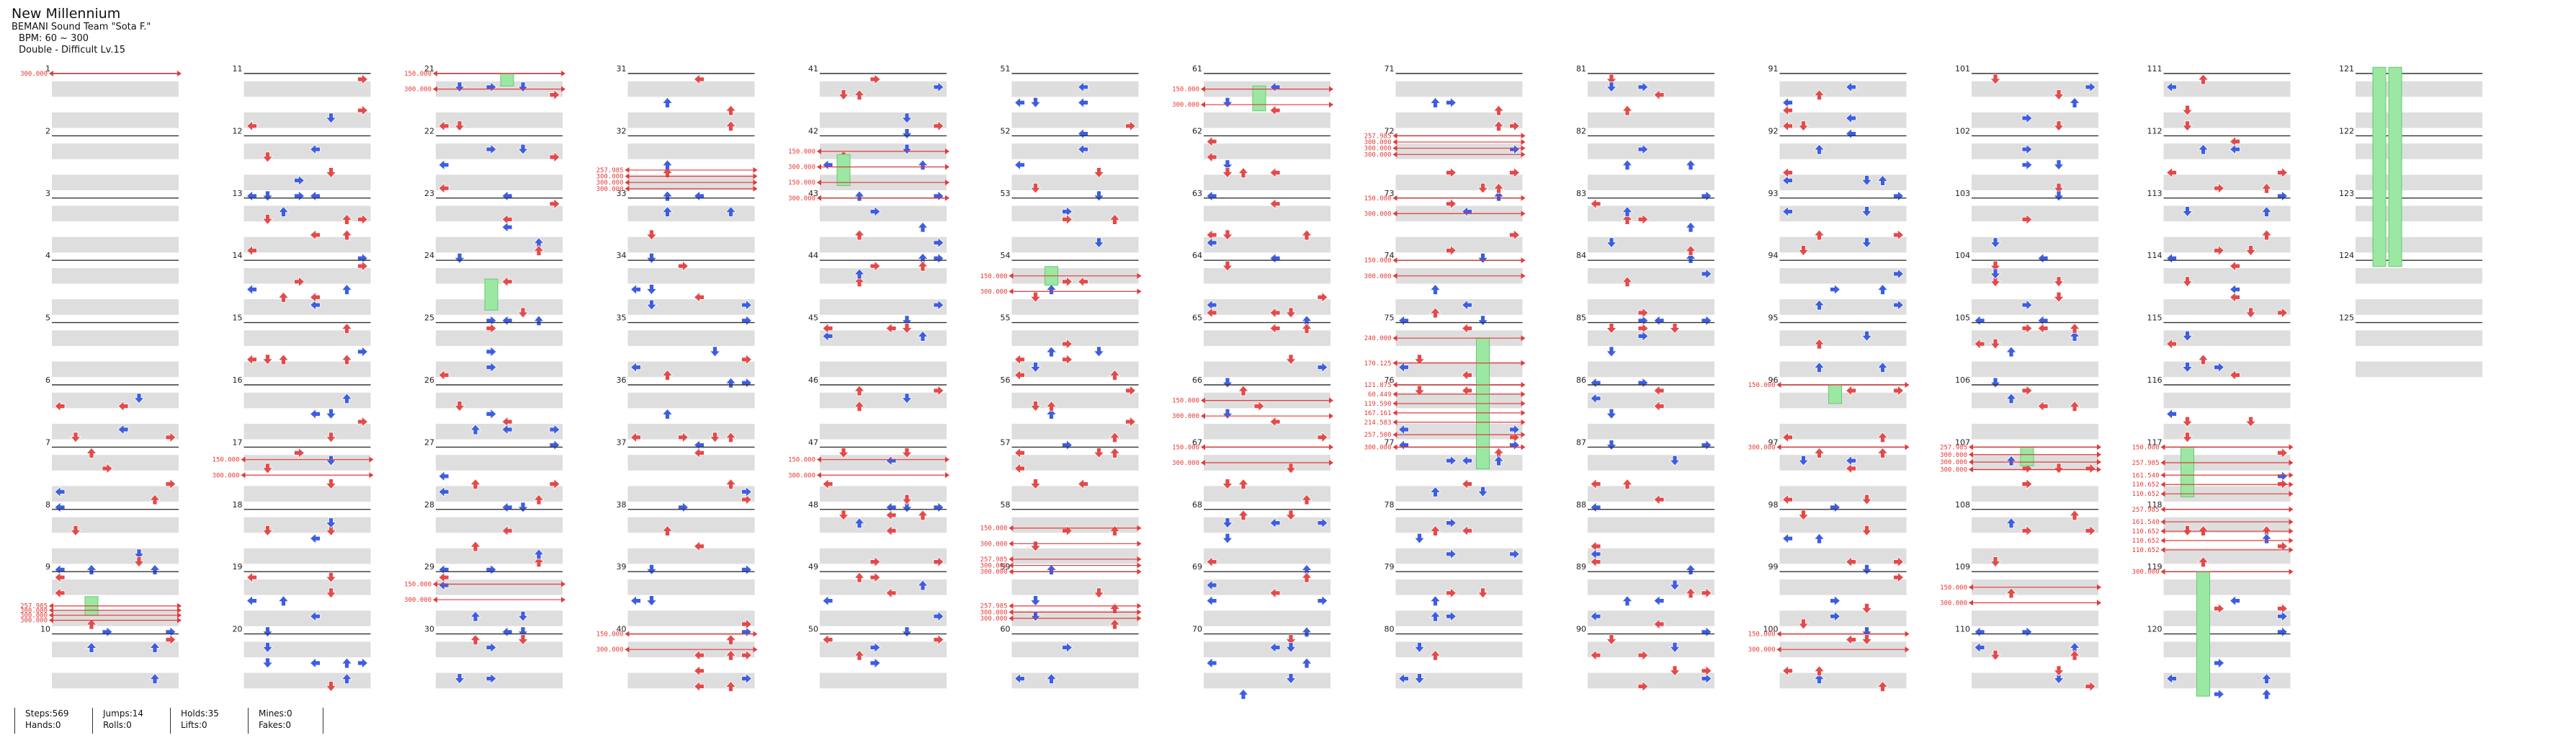  Describe the element at coordinates (47, 567) in the screenshot. I see `measure-number: 9` at that location.